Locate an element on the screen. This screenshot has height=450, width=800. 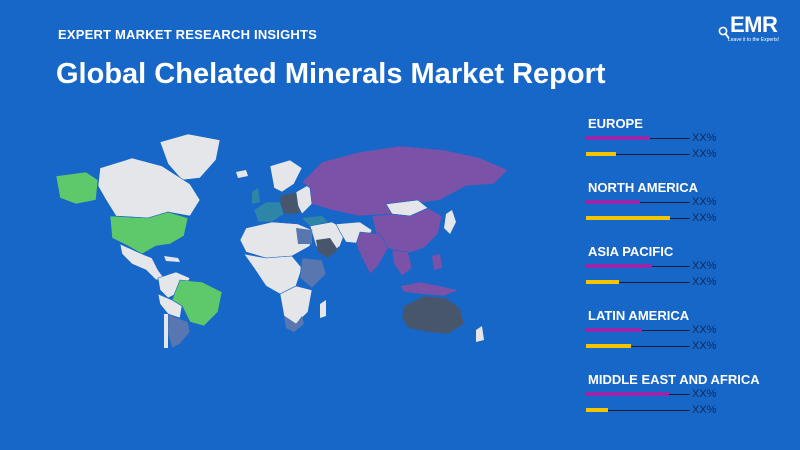
region-name: LATIN AMERICA is located at coordinates (639, 315).